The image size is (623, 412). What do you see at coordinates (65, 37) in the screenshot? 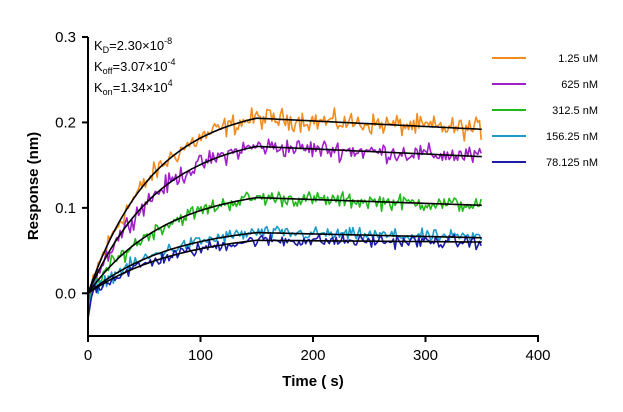
I see `y-tick-label: 0.3` at bounding box center [65, 37].